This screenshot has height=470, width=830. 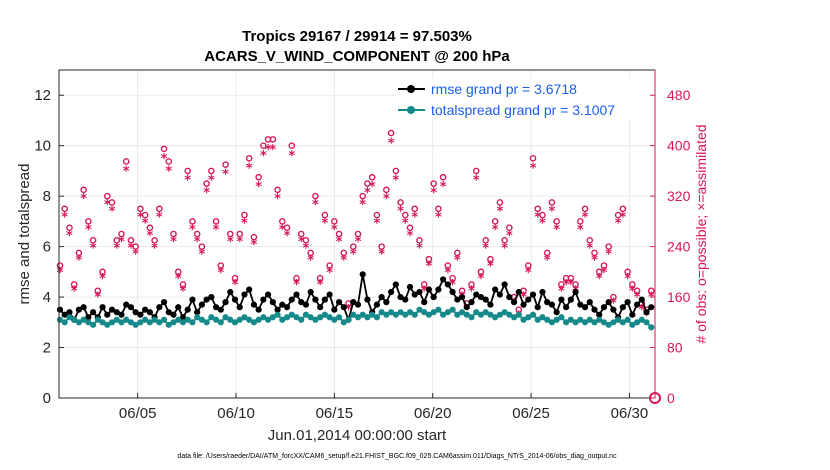 What do you see at coordinates (701, 233) in the screenshot?
I see `y-axis-right-label: # of obs: o=possible; ×=assimilated` at bounding box center [701, 233].